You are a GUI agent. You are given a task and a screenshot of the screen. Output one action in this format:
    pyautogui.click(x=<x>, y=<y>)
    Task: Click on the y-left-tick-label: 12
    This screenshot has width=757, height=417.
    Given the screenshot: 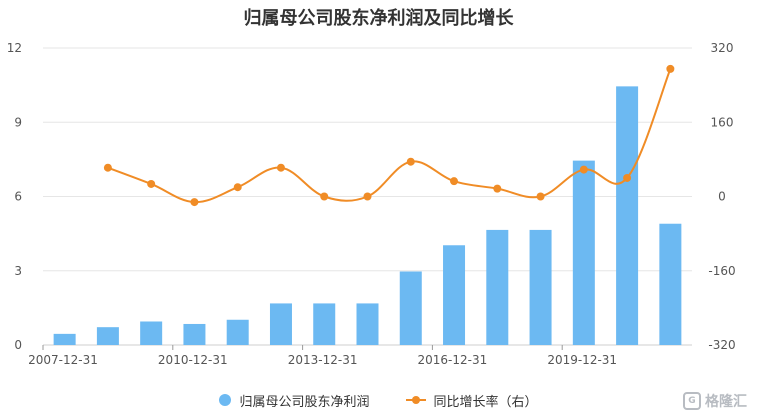 What is the action you would take?
    pyautogui.click(x=14, y=48)
    